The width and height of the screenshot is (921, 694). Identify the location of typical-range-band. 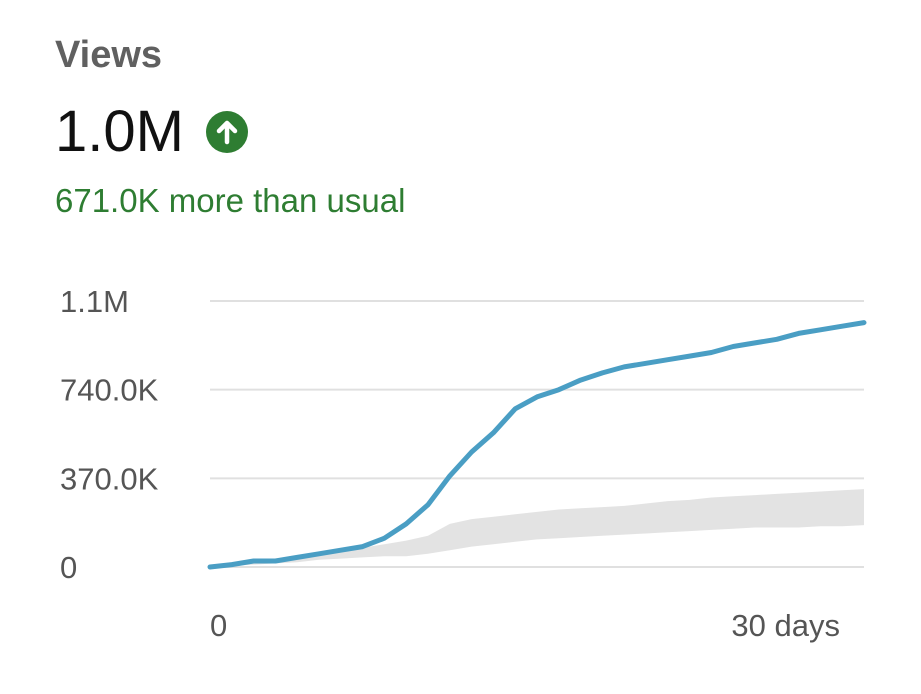
(537, 528).